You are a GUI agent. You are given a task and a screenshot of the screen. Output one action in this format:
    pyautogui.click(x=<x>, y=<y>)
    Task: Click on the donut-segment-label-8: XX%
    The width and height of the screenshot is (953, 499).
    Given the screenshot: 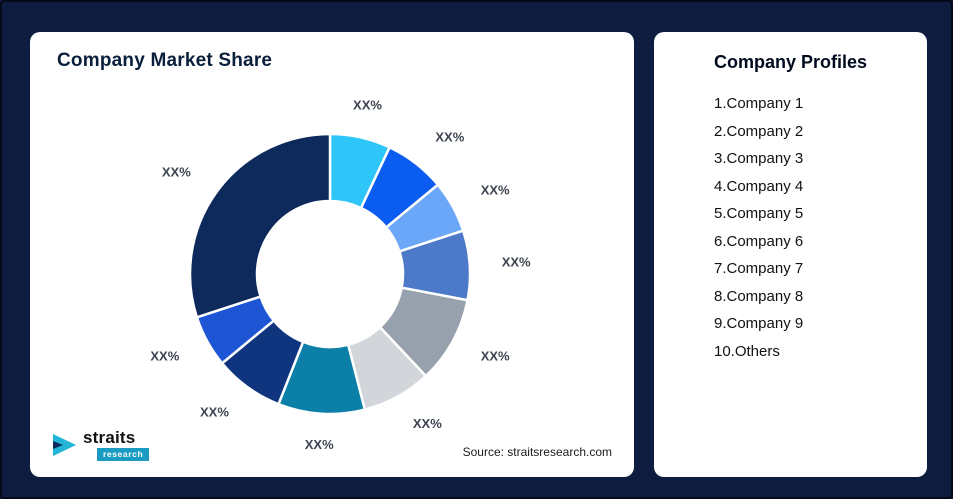 What is the action you would take?
    pyautogui.click(x=214, y=412)
    